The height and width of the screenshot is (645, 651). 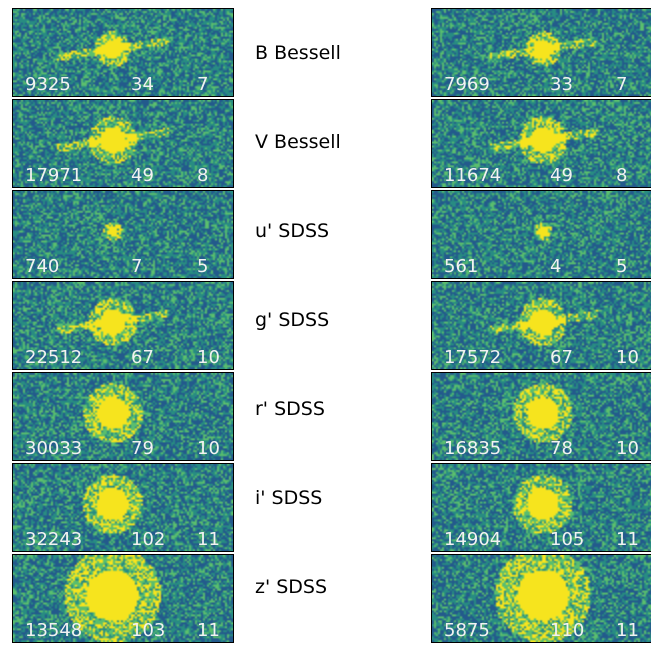 I want to click on filter-label: r' SDSS, so click(x=290, y=408).